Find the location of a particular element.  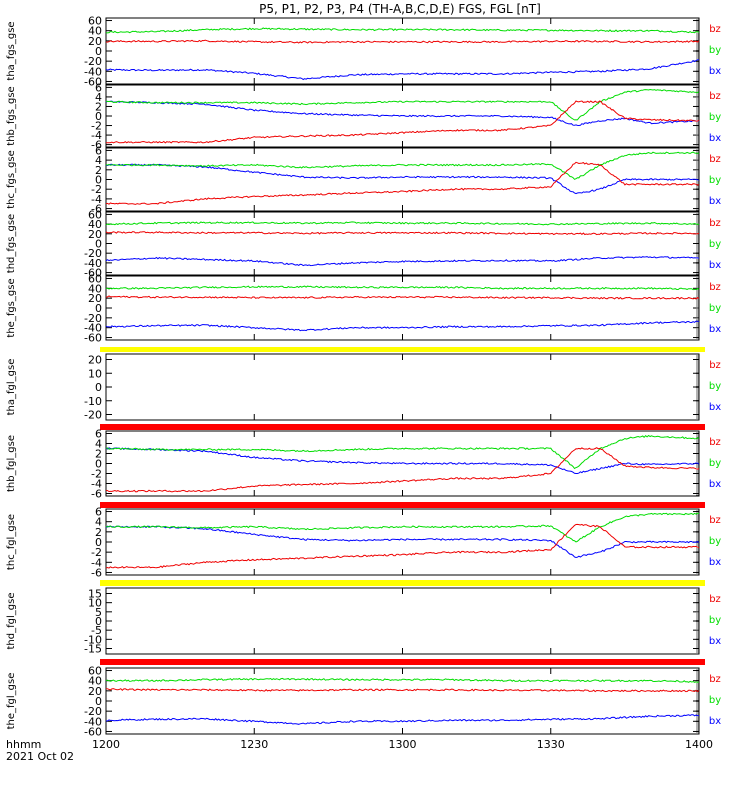

x-tick-label: 1200 is located at coordinates (106, 744).